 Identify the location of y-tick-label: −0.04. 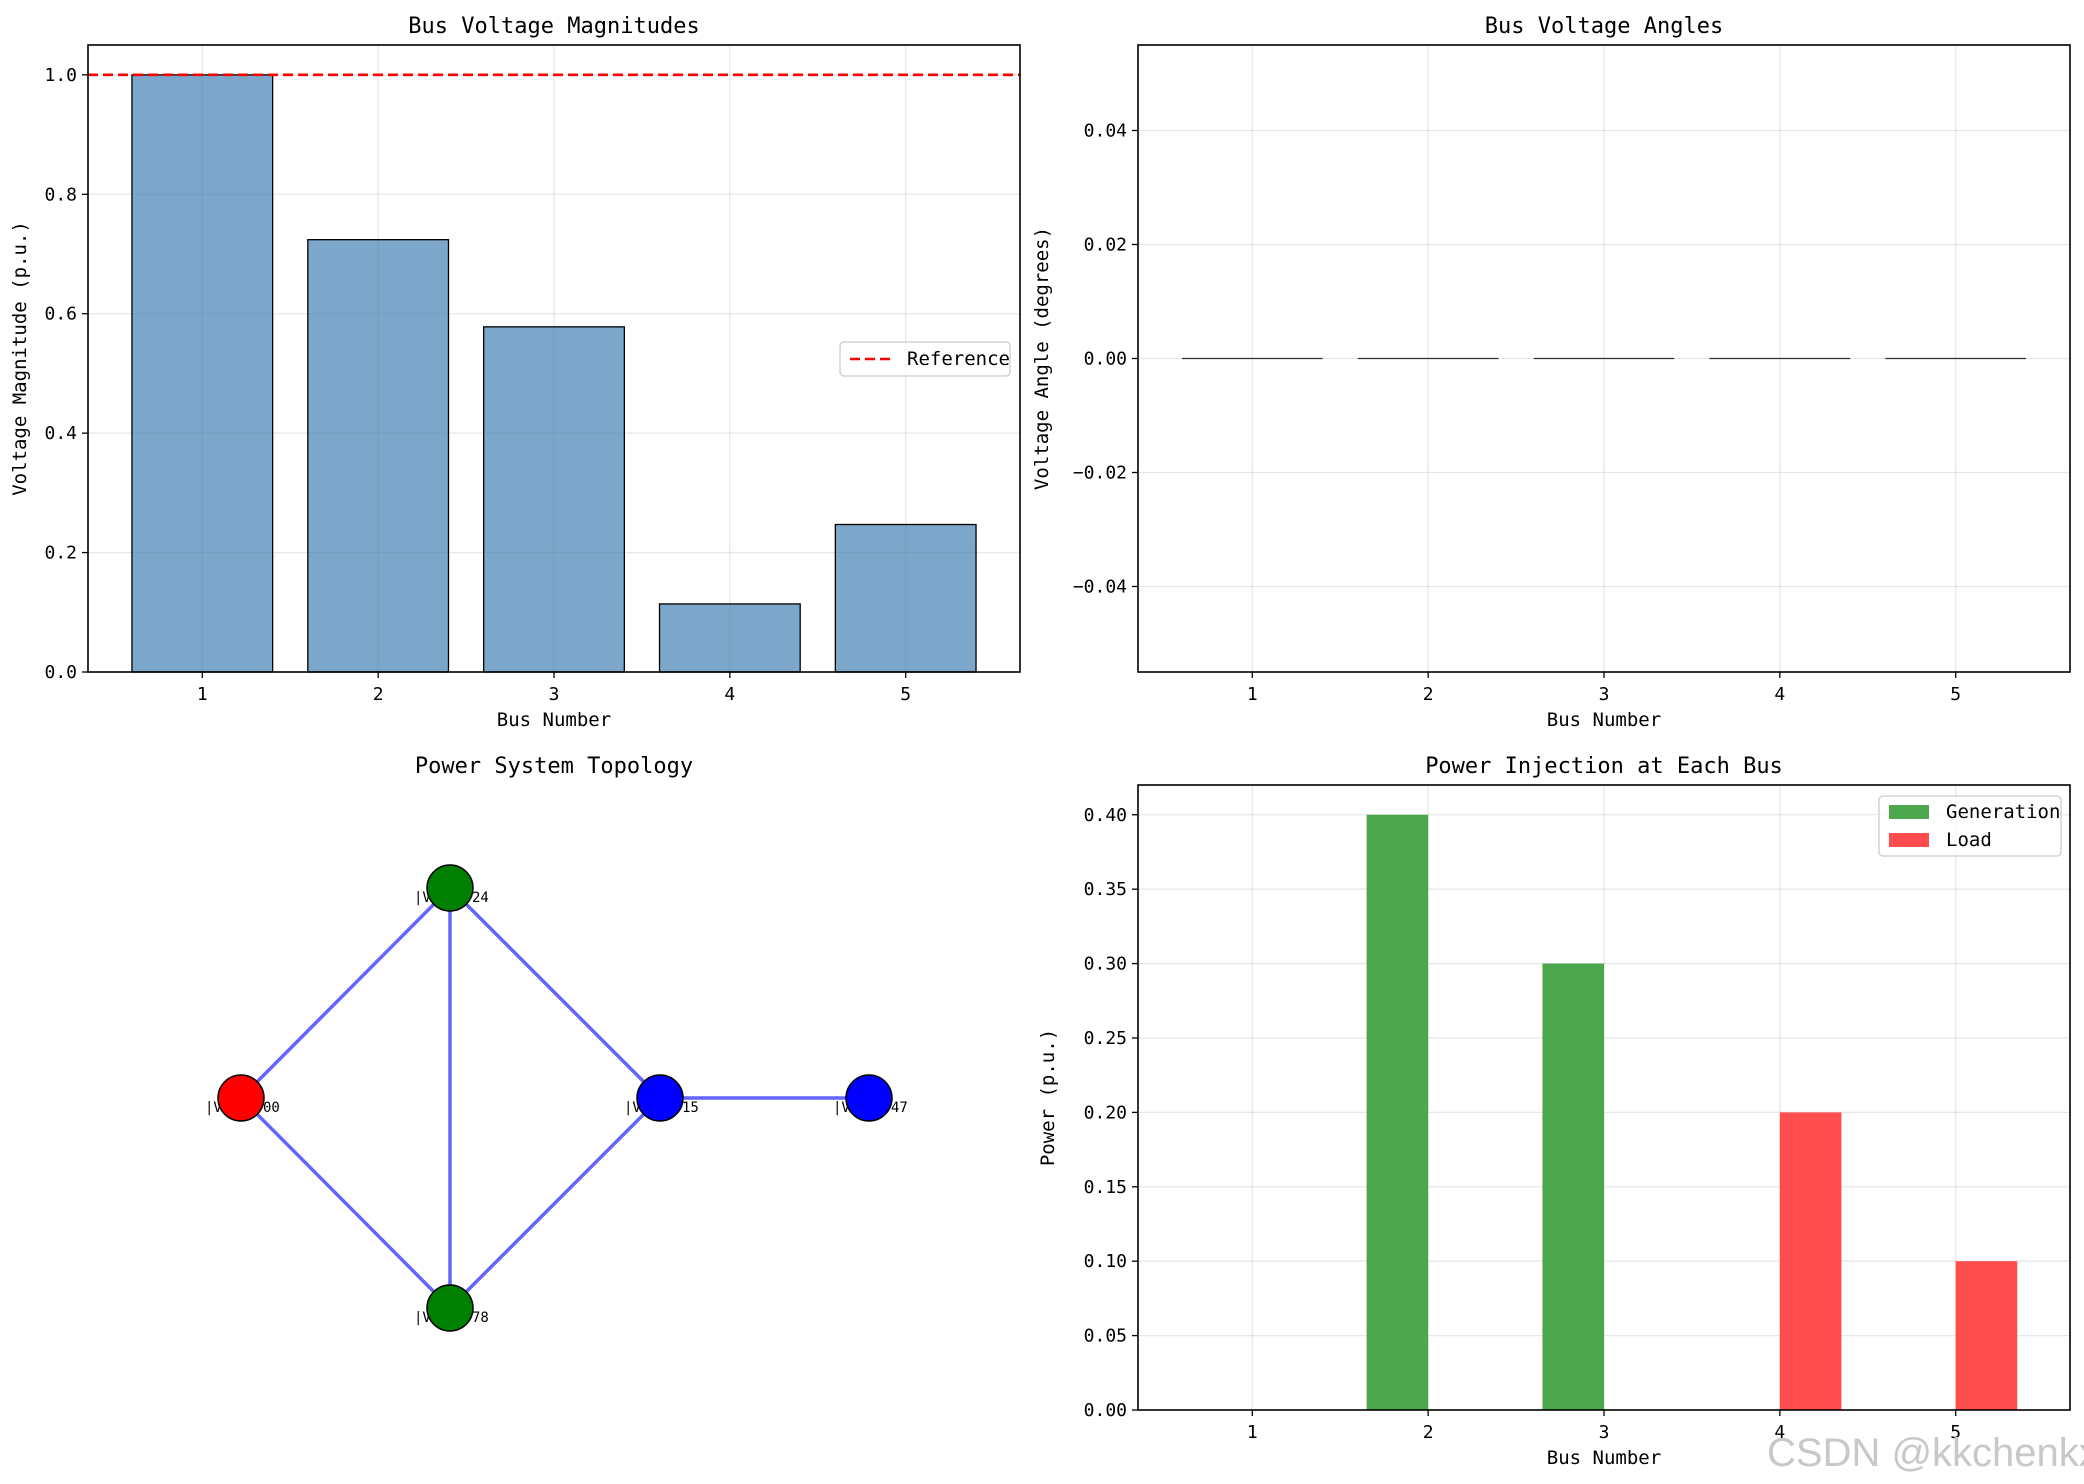
(1100, 587).